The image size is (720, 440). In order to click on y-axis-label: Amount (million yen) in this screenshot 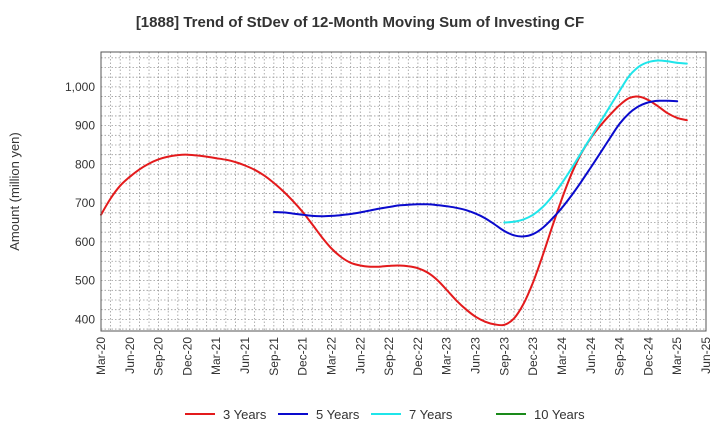, I will do `click(14, 191)`.